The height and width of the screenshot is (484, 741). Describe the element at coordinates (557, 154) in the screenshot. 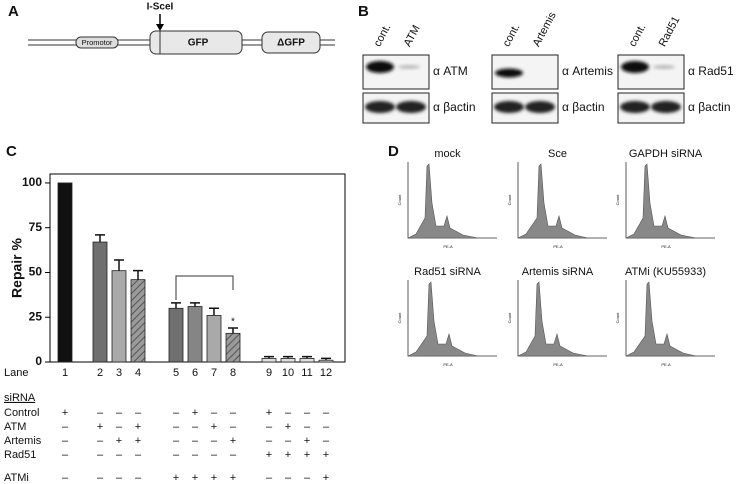

I see `histogram-title: Sce` at that location.